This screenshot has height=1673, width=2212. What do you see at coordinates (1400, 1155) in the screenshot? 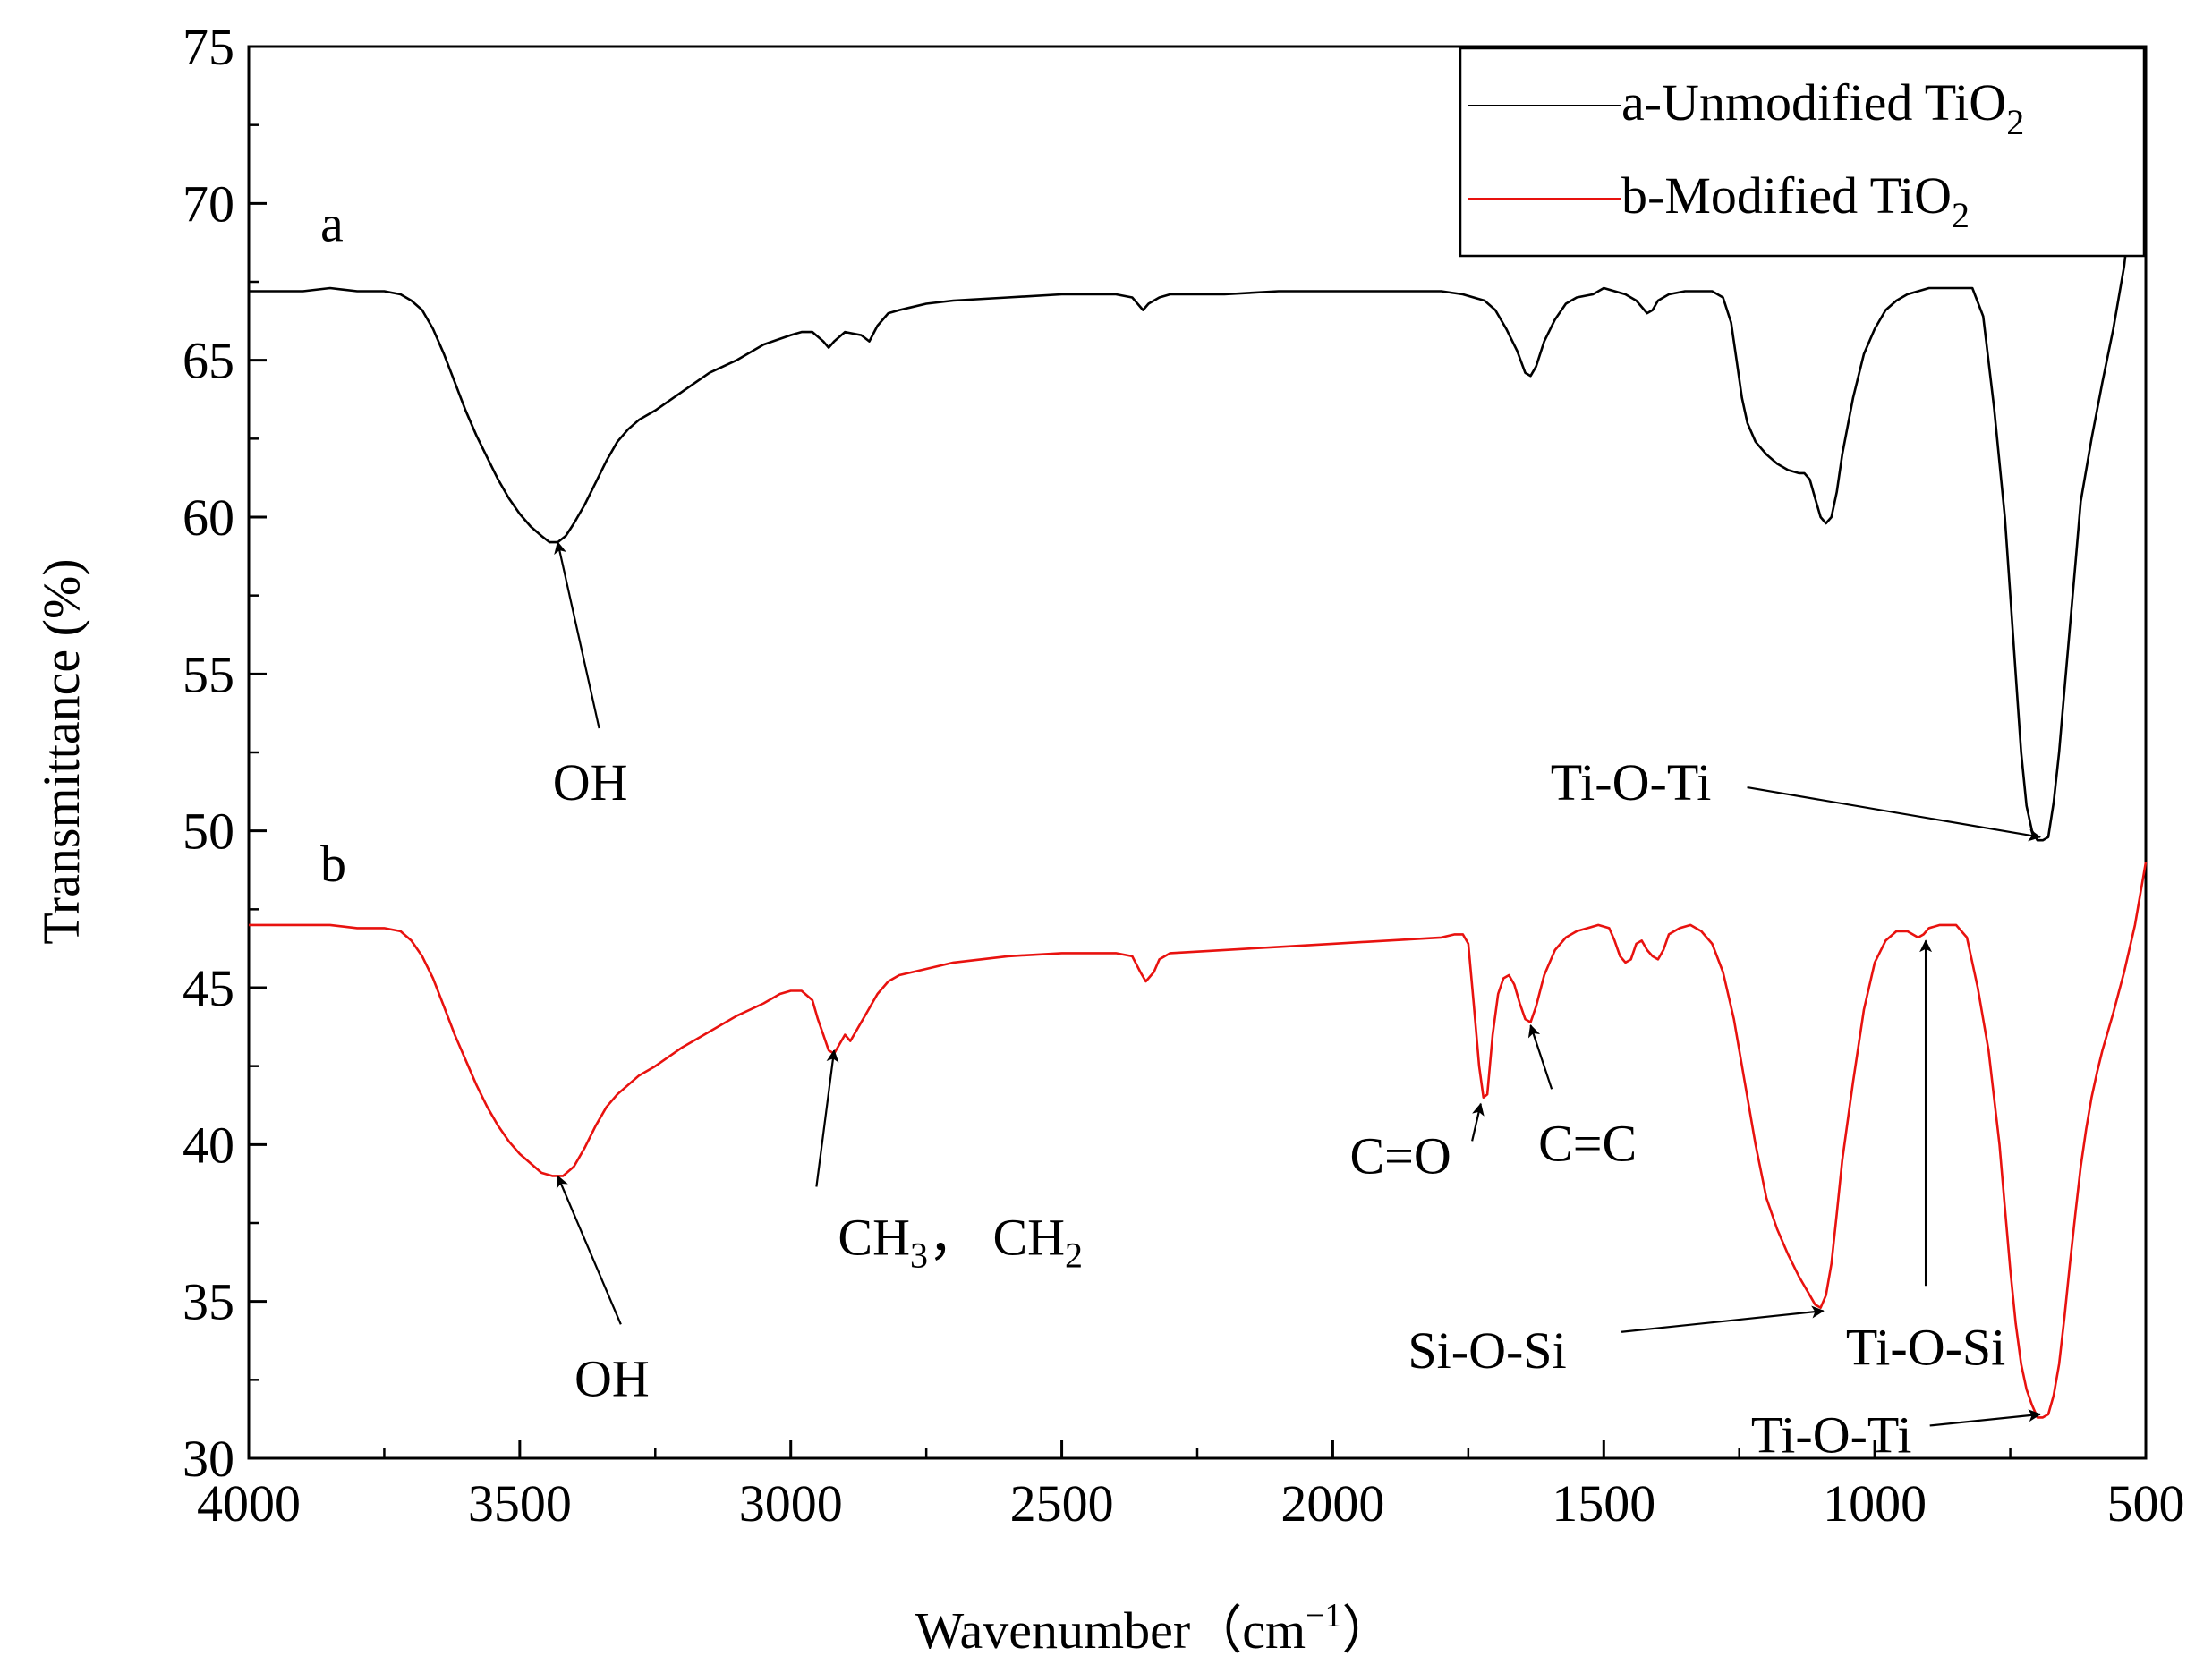
I see `annotation-label-4: C=O` at bounding box center [1400, 1155].